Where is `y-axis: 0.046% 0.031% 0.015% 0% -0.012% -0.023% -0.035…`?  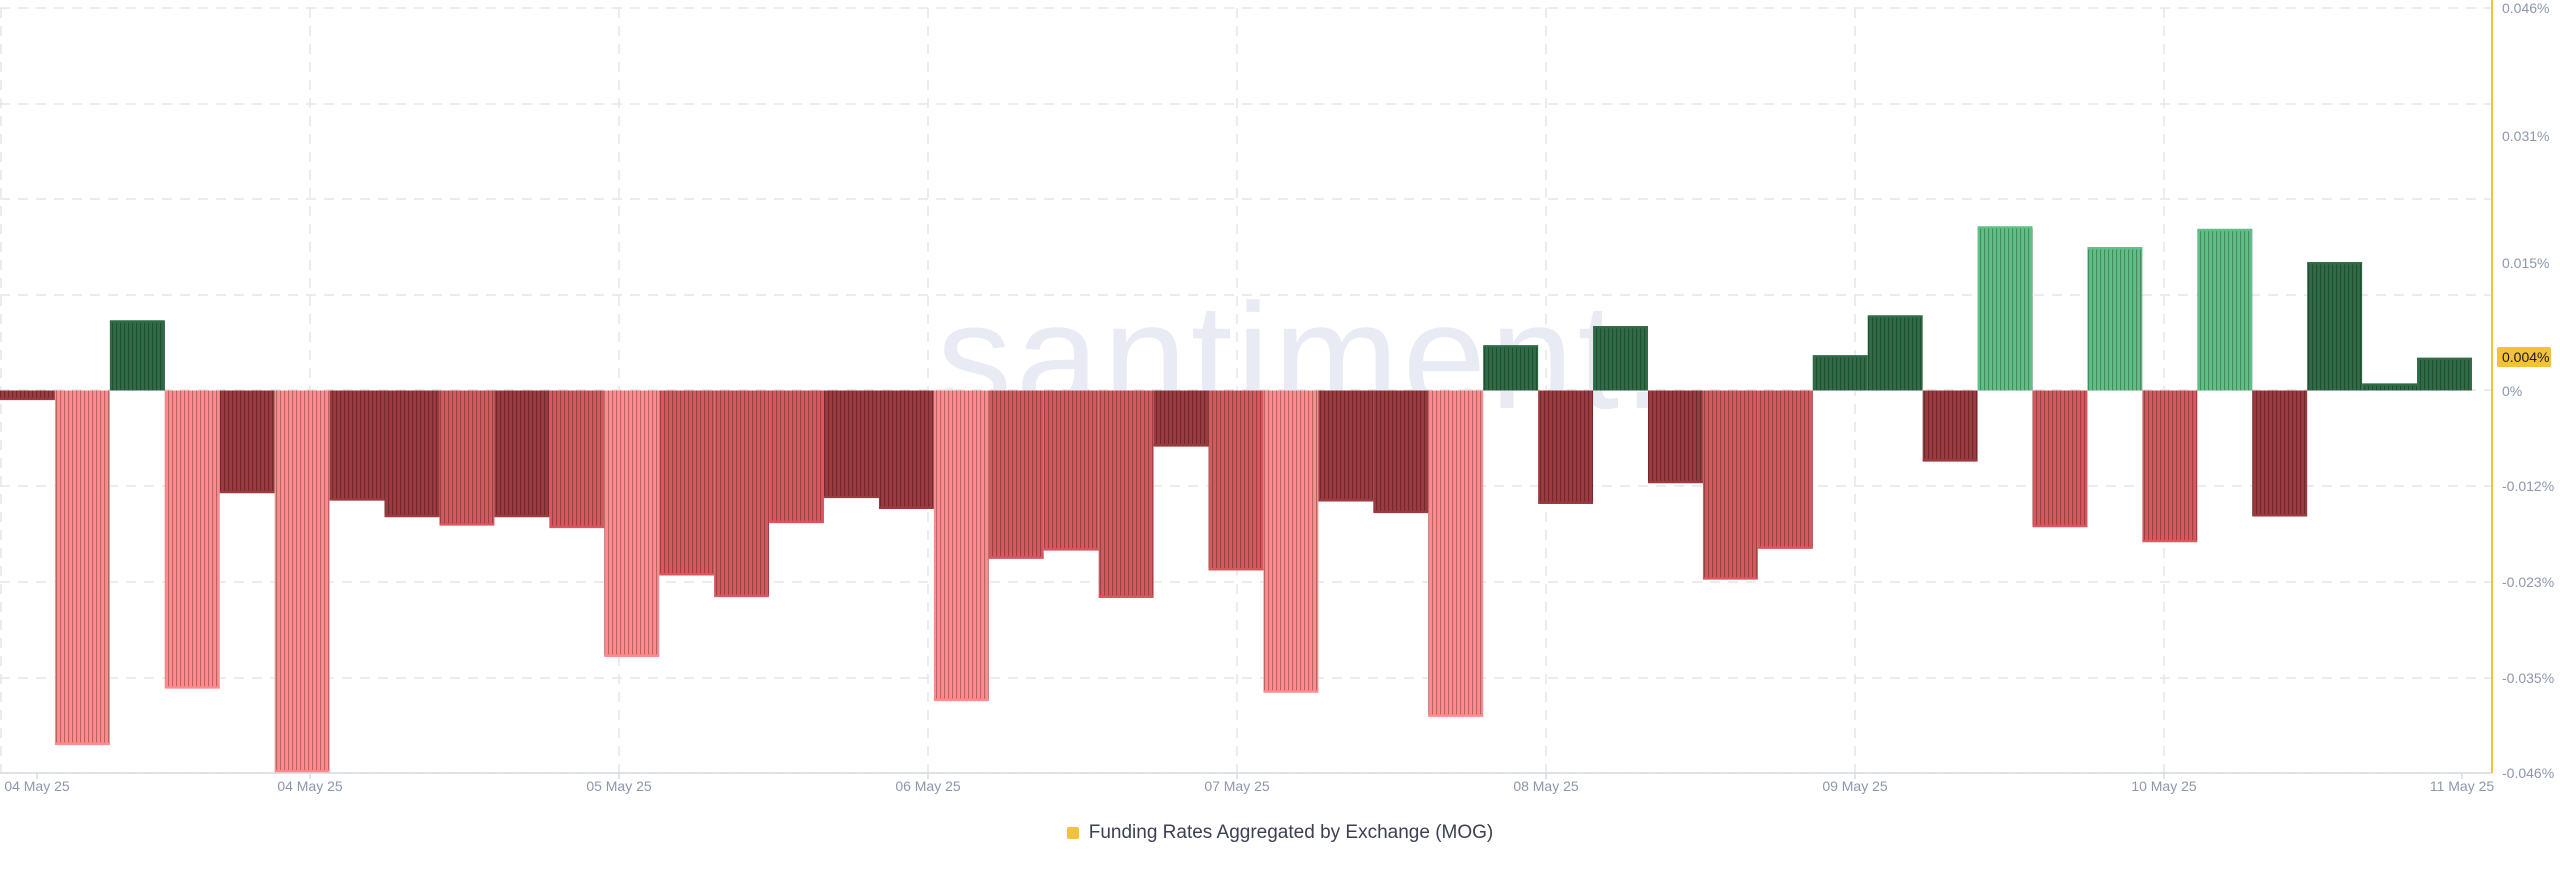 y-axis: 0.046% 0.031% 0.015% 0% -0.012% -0.023% -0.035… is located at coordinates (2522, 390).